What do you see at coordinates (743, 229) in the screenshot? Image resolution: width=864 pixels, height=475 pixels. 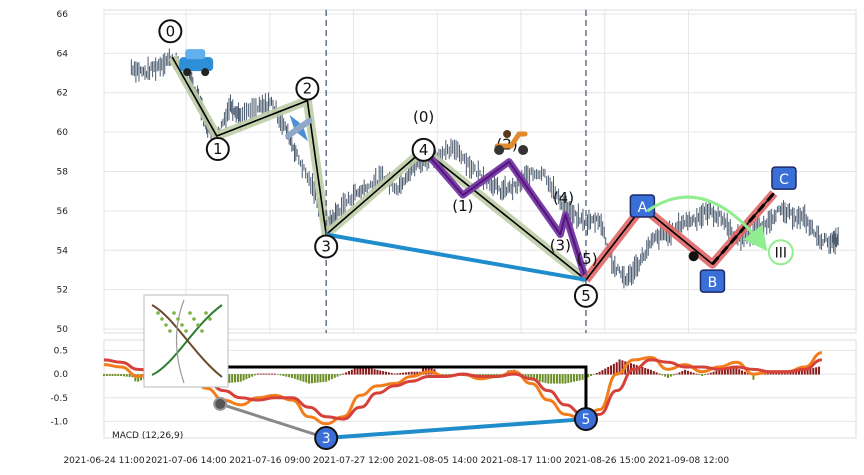 I see `wave-c-dashed` at bounding box center [743, 229].